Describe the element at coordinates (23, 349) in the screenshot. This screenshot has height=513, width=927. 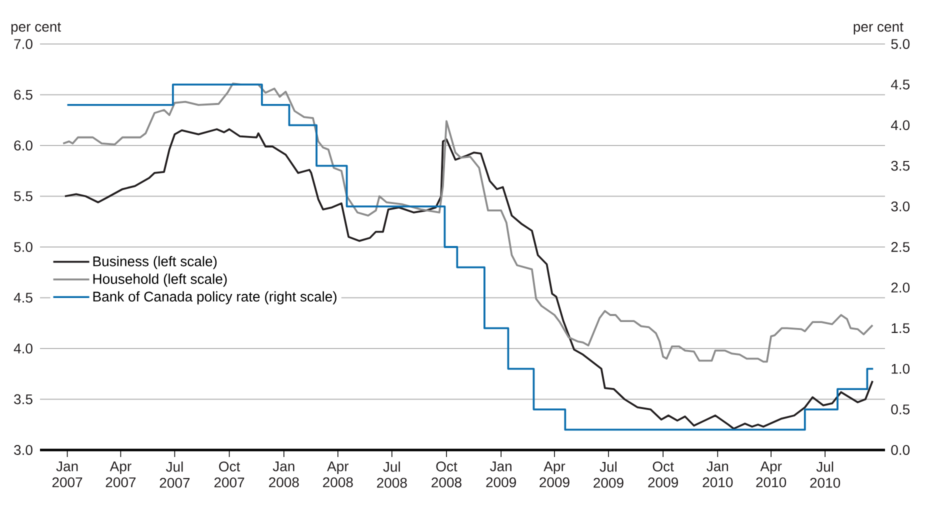
I see `y-tick-label: 4.0` at that location.